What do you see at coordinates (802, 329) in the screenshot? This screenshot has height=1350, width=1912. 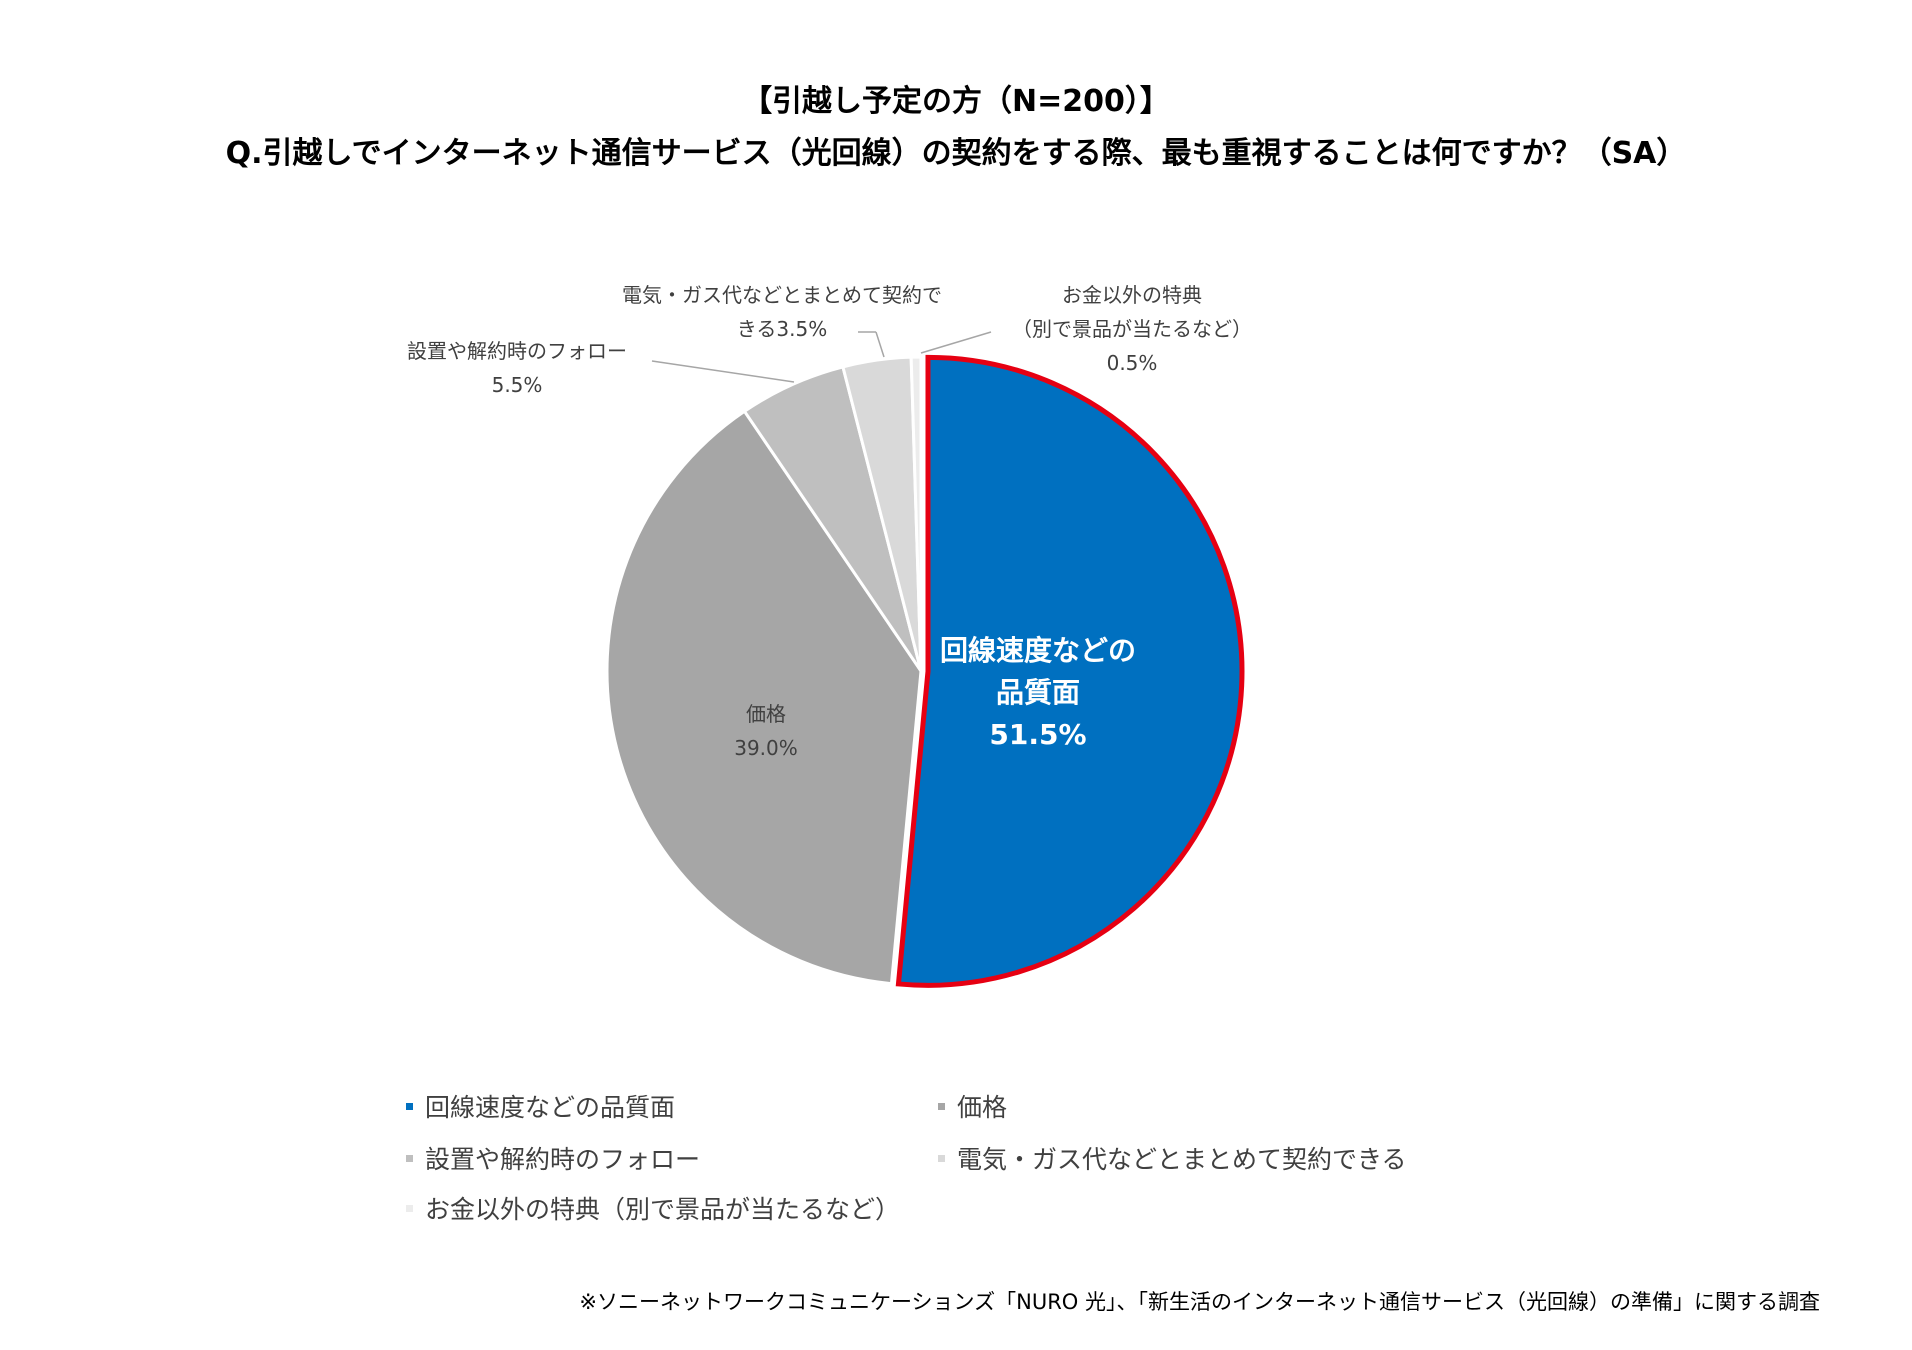 I see `data-label-value: 3.5%` at bounding box center [802, 329].